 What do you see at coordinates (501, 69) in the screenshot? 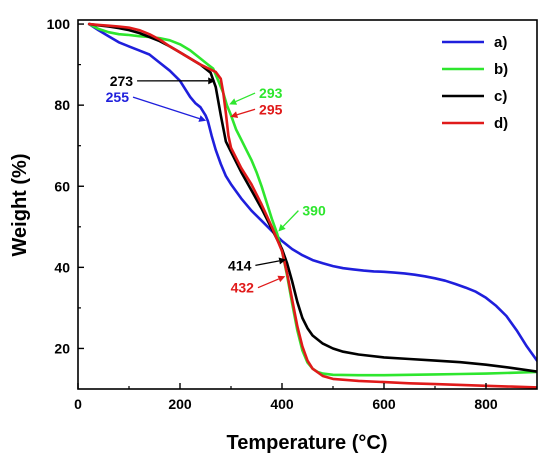
I see `legend-label-b: b)` at bounding box center [501, 69].